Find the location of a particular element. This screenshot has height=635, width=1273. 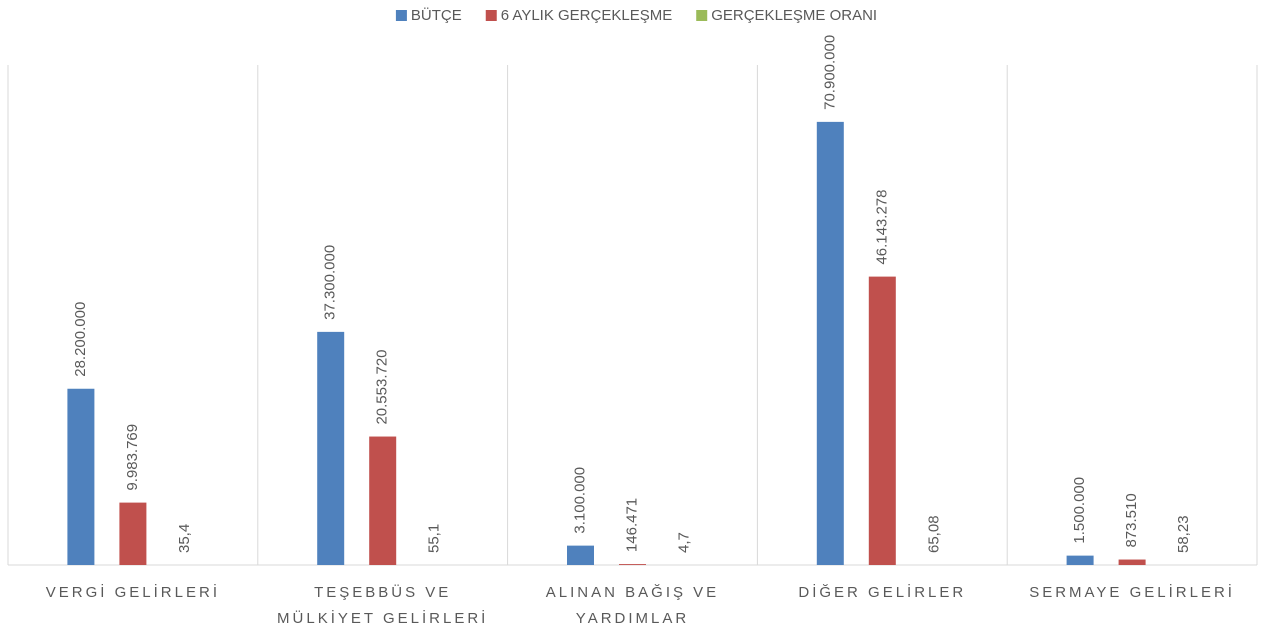

x-tick-label: VERGİ GELİRLERİ is located at coordinates (132, 592).